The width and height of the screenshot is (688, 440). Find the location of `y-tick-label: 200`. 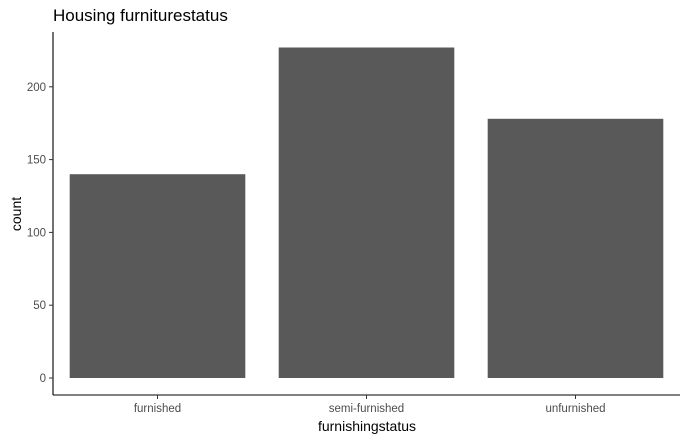

y-tick-label: 200 is located at coordinates (36, 88).